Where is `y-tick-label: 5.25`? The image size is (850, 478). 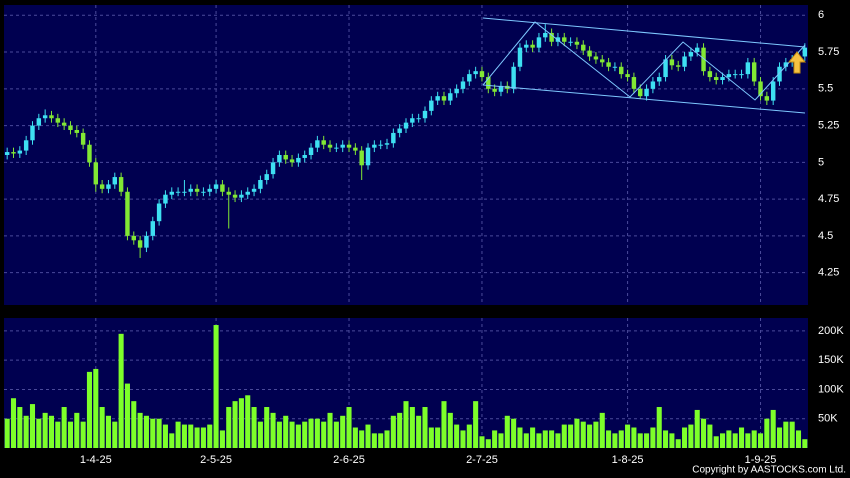 y-tick-label: 5.25 is located at coordinates (828, 125).